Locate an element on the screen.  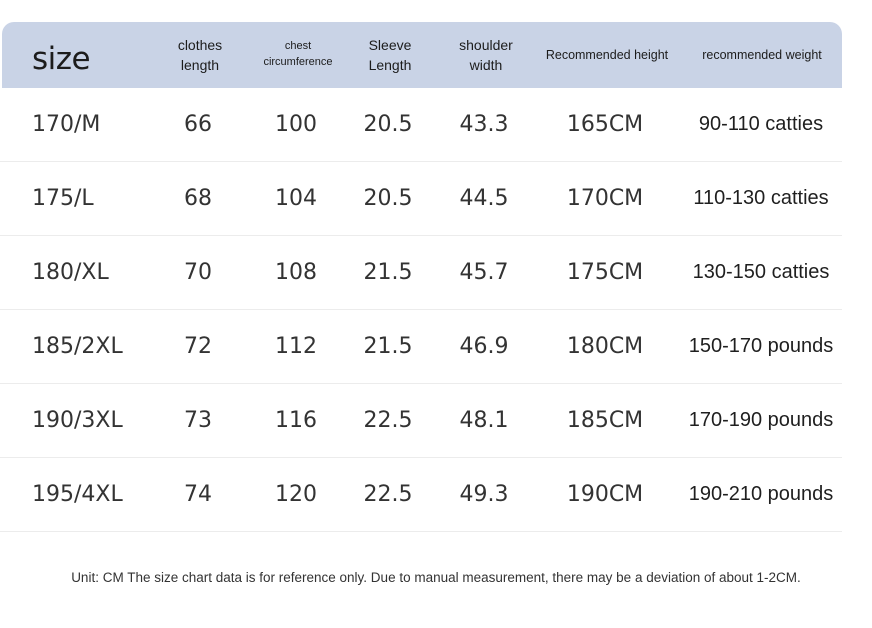
cell-clothes-length: 66 is located at coordinates (198, 124).